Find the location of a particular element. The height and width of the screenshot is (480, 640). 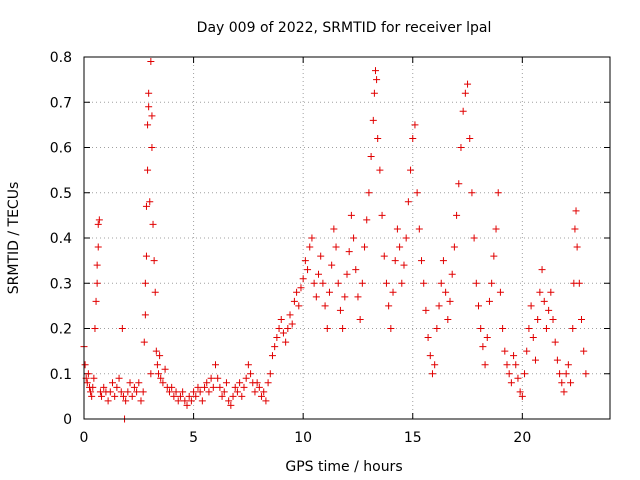

y-tick-label: 0.7 is located at coordinates (61, 103).